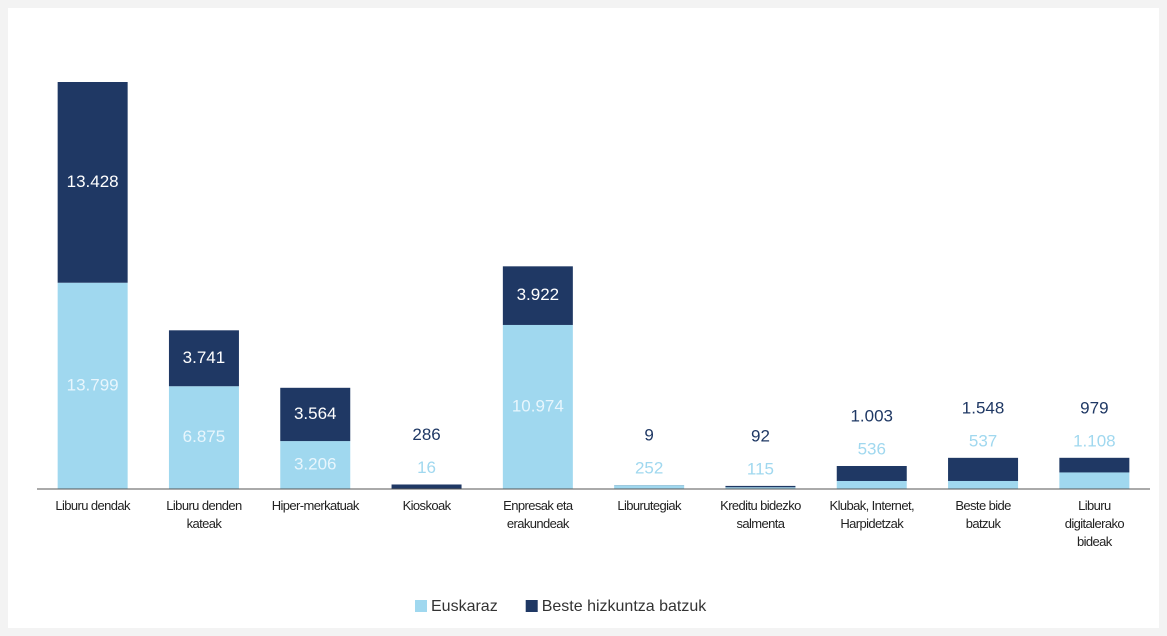  I want to click on value-label: 9, so click(648, 435).